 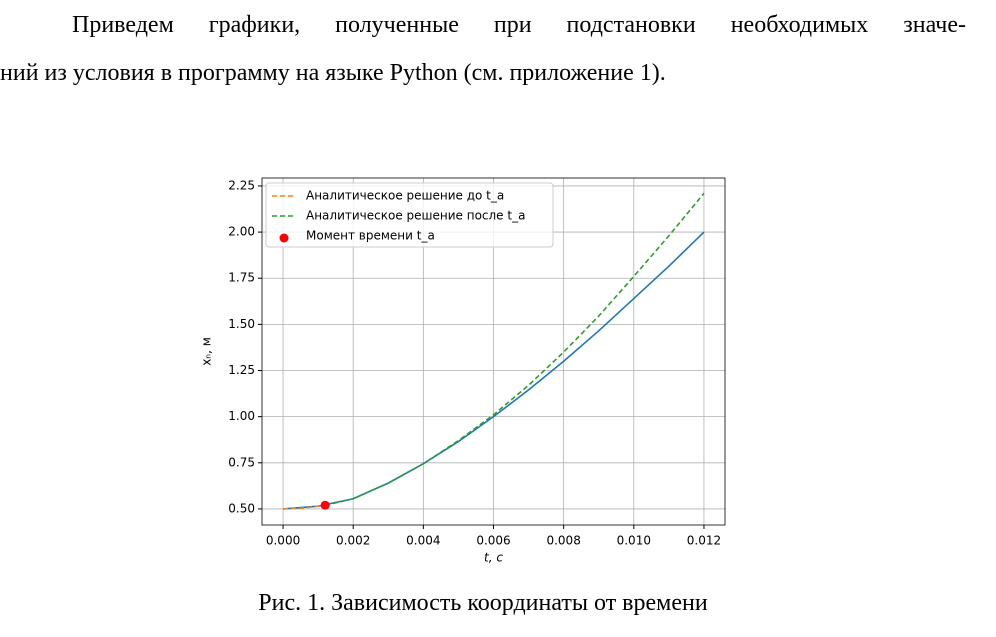 I want to click on data-point, so click(x=325, y=505).